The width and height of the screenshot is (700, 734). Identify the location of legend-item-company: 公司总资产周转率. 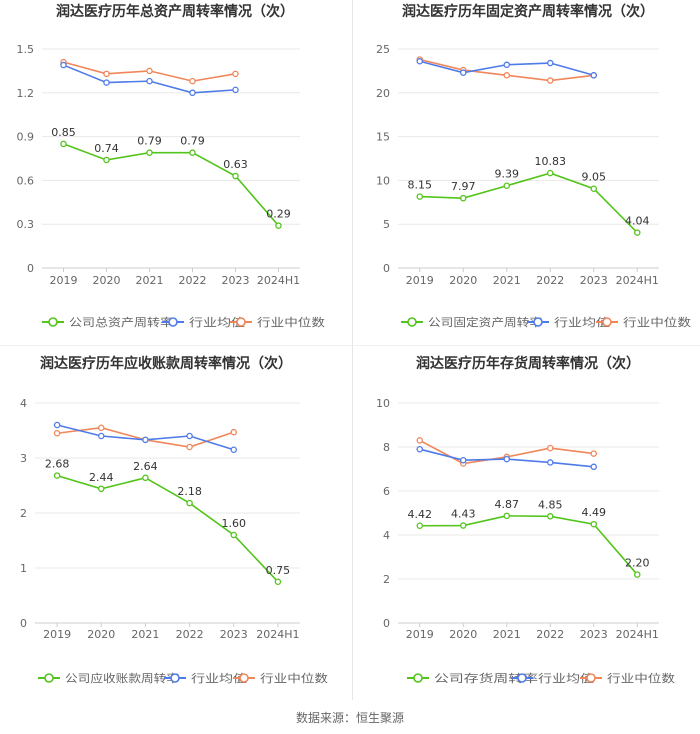
(107, 322).